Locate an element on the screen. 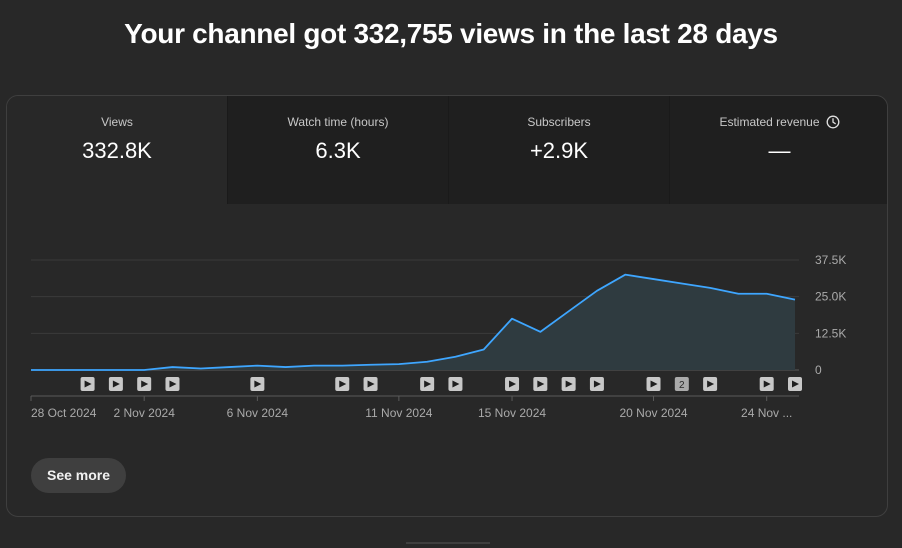 The image size is (902, 548). revenue-label-wrap: Estimated revenue is located at coordinates (778, 122).